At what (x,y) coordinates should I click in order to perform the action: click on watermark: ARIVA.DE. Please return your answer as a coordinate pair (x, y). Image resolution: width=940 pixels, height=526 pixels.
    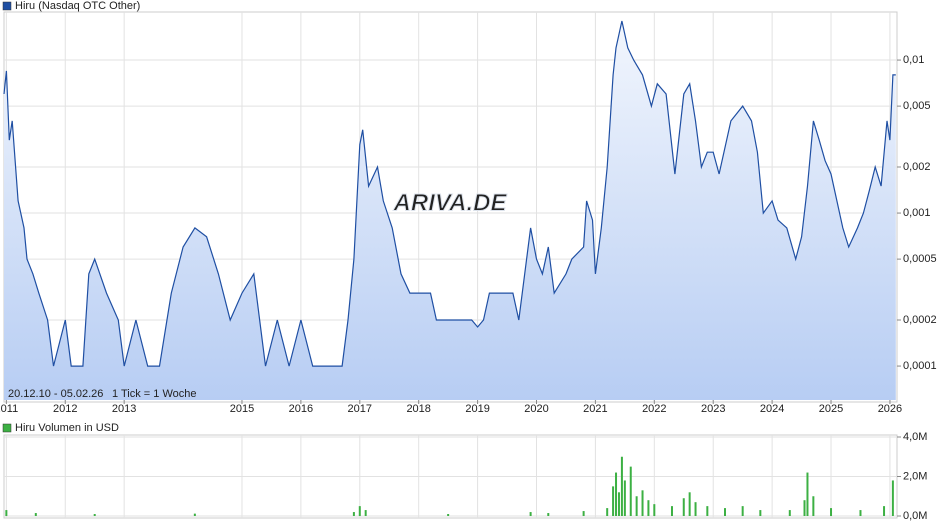
    Looking at the image, I should click on (450, 202).